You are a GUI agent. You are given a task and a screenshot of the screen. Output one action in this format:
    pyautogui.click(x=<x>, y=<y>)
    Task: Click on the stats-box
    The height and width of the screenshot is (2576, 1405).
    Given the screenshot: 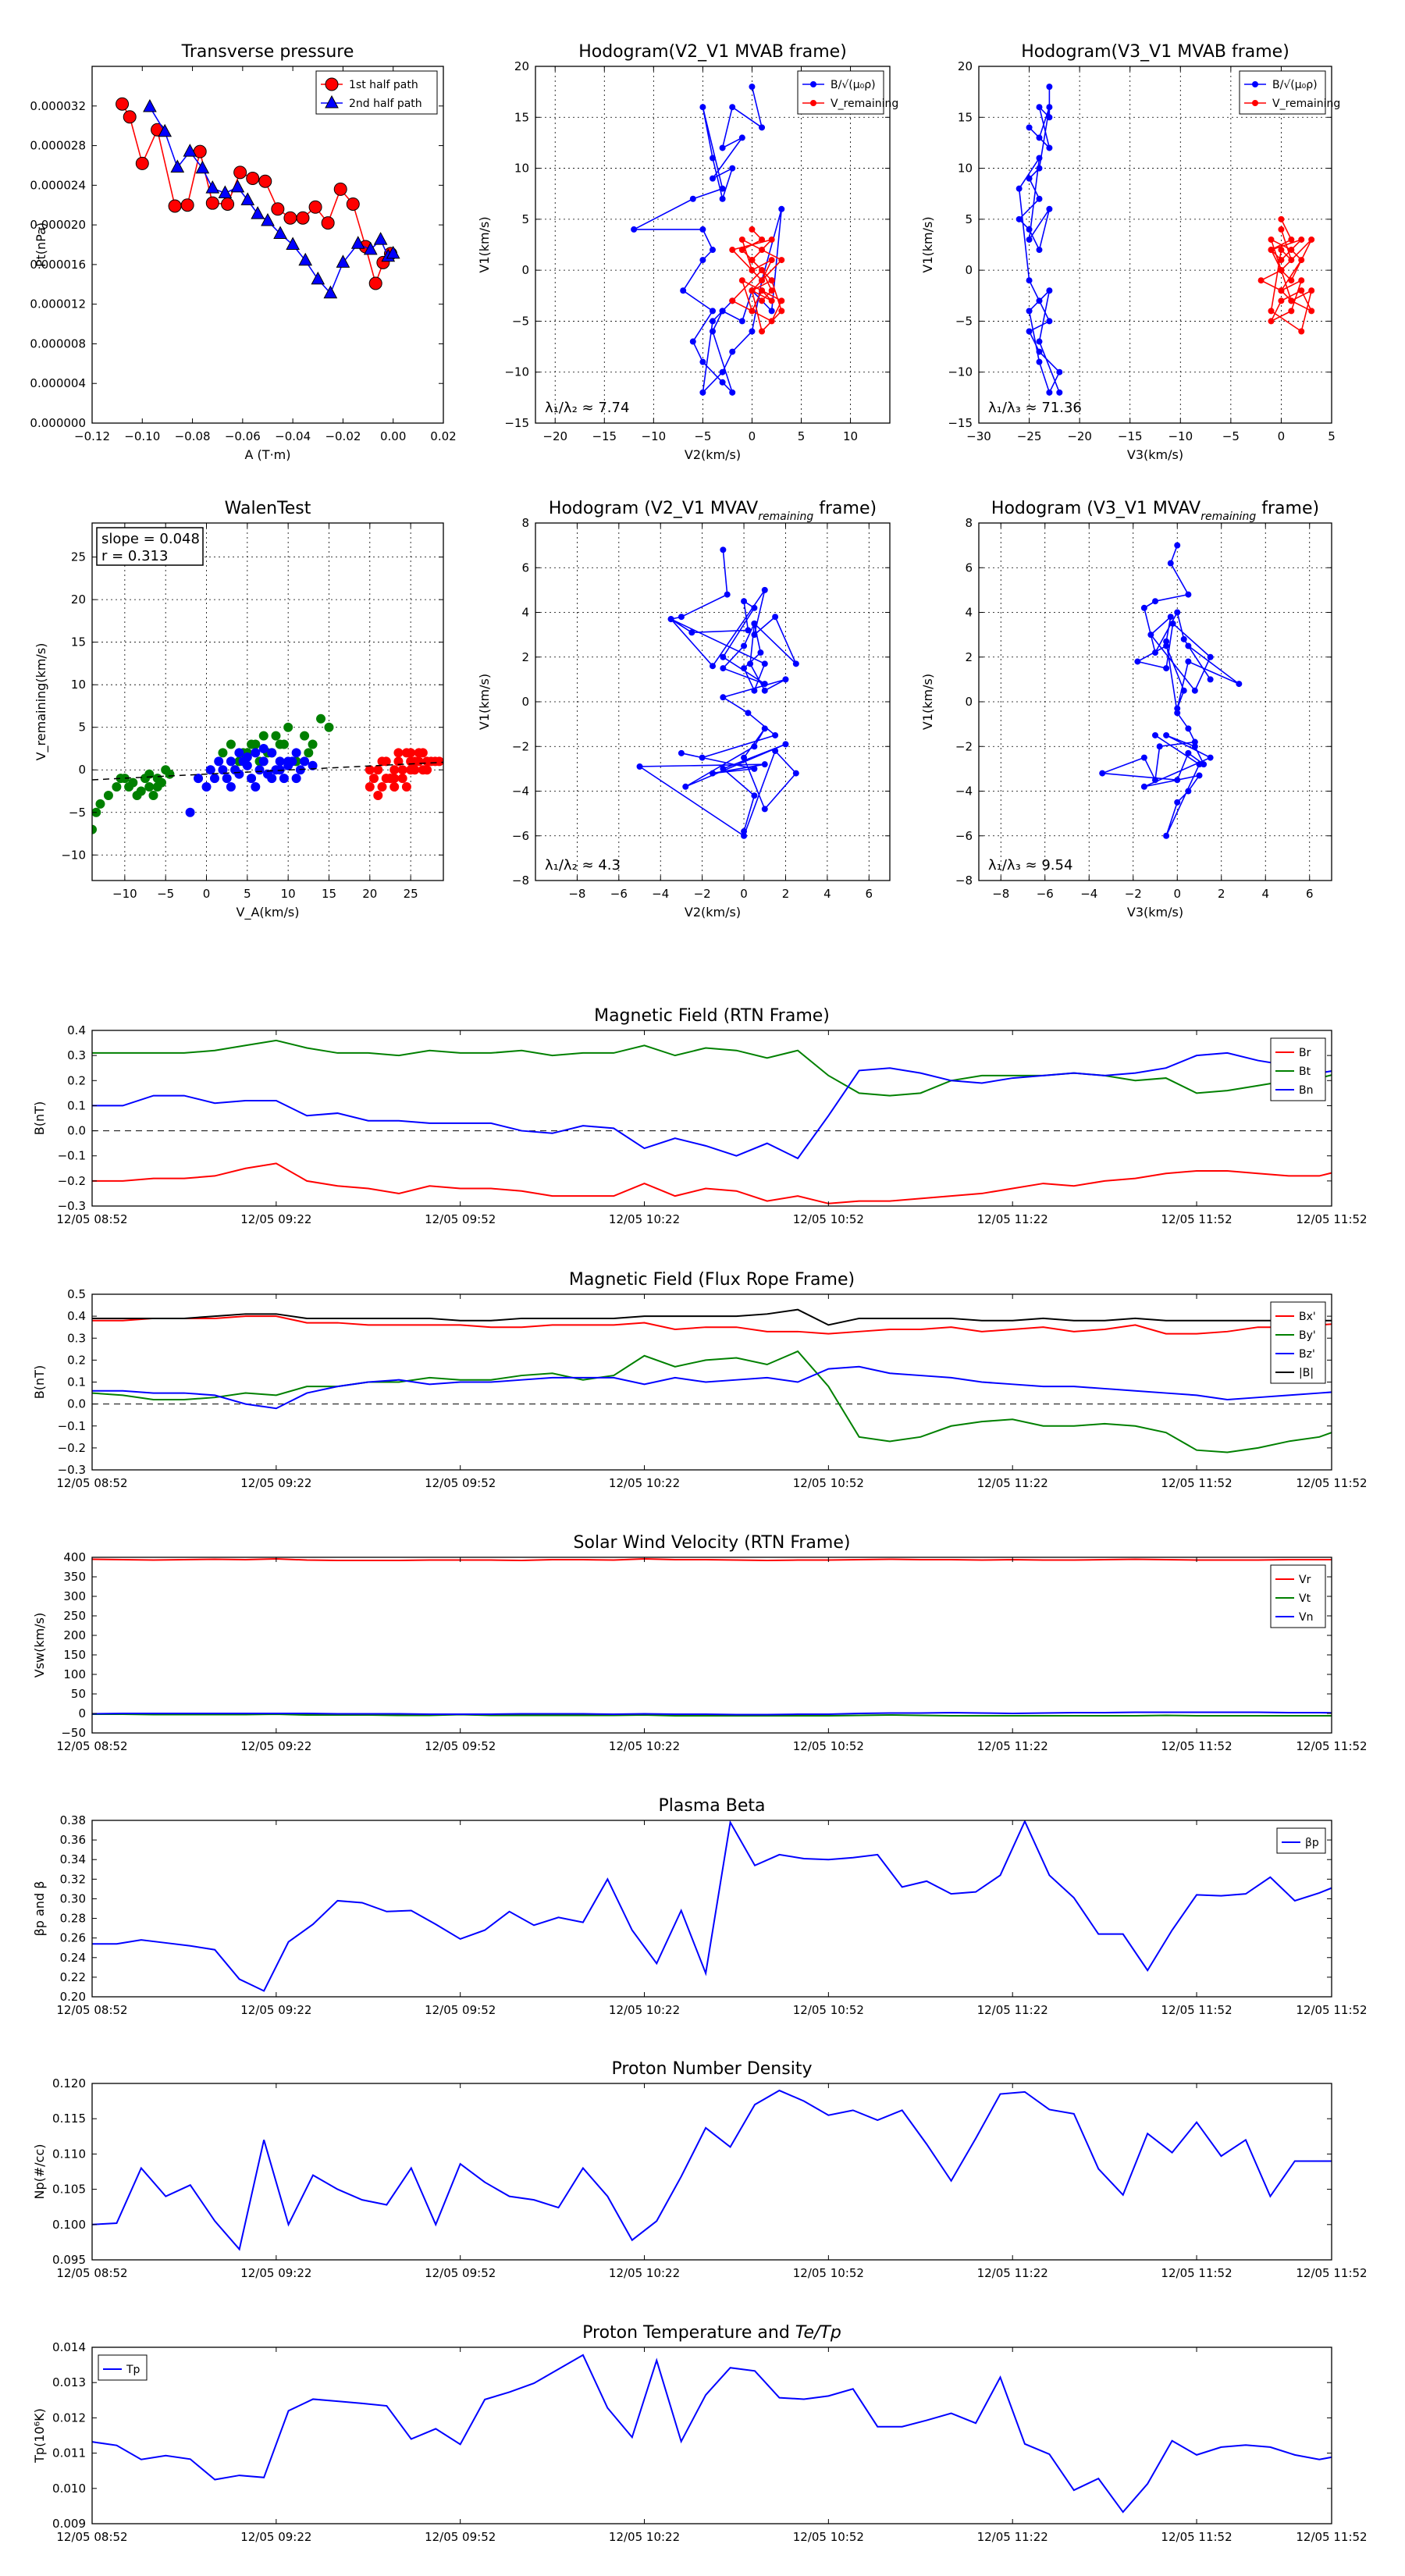 What is the action you would take?
    pyautogui.click(x=150, y=546)
    